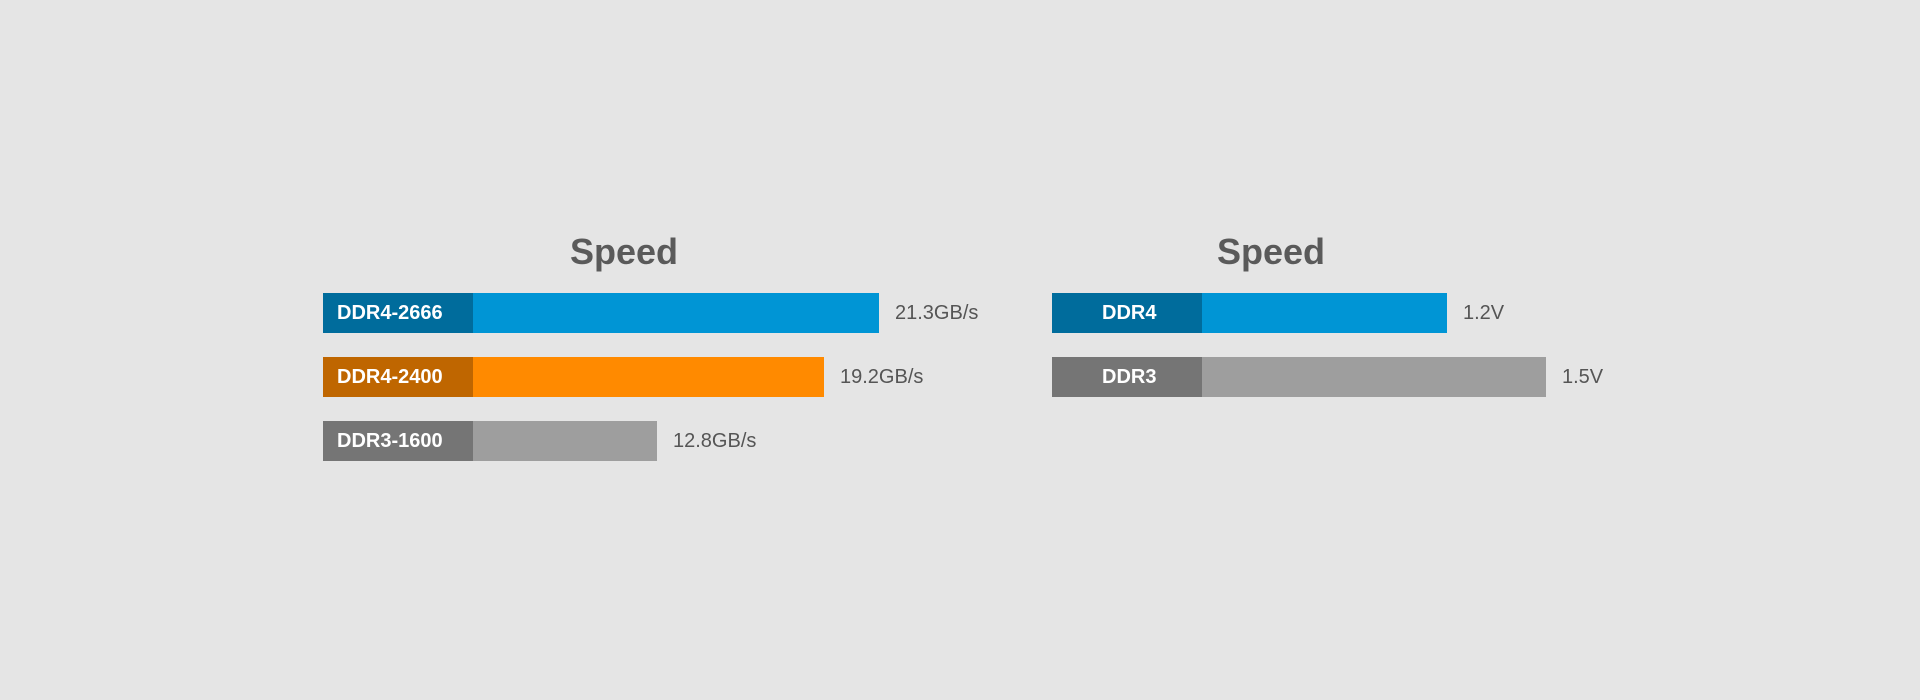  Describe the element at coordinates (398, 377) in the screenshot. I see `bar-category-label: DDR4-2400` at that location.